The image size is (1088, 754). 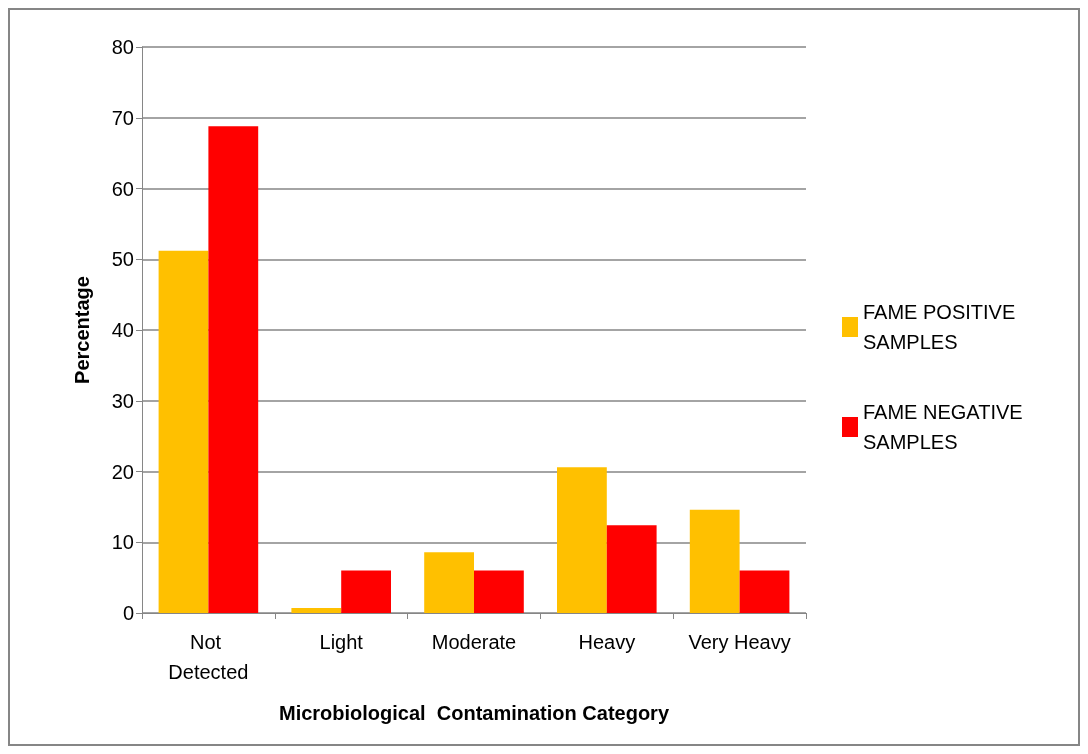 I want to click on x-tick-label: Not Detected, so click(x=208, y=657).